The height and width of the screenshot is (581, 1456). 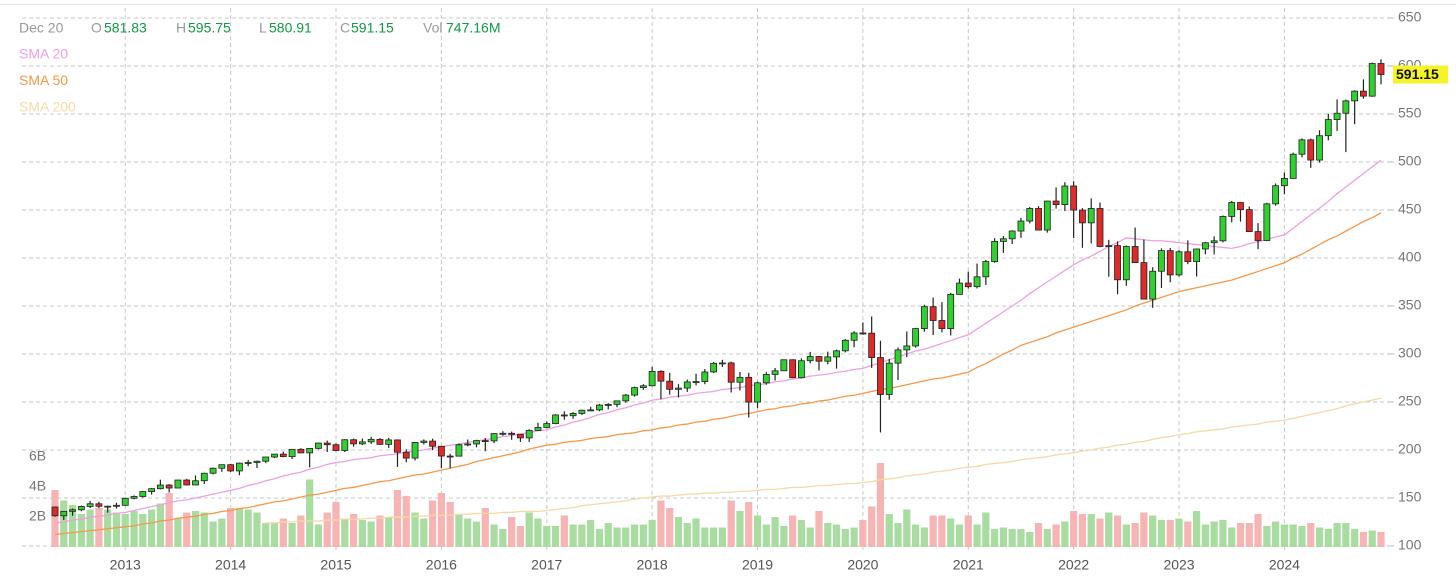 I want to click on y-tick-label: 550, so click(x=1410, y=113).